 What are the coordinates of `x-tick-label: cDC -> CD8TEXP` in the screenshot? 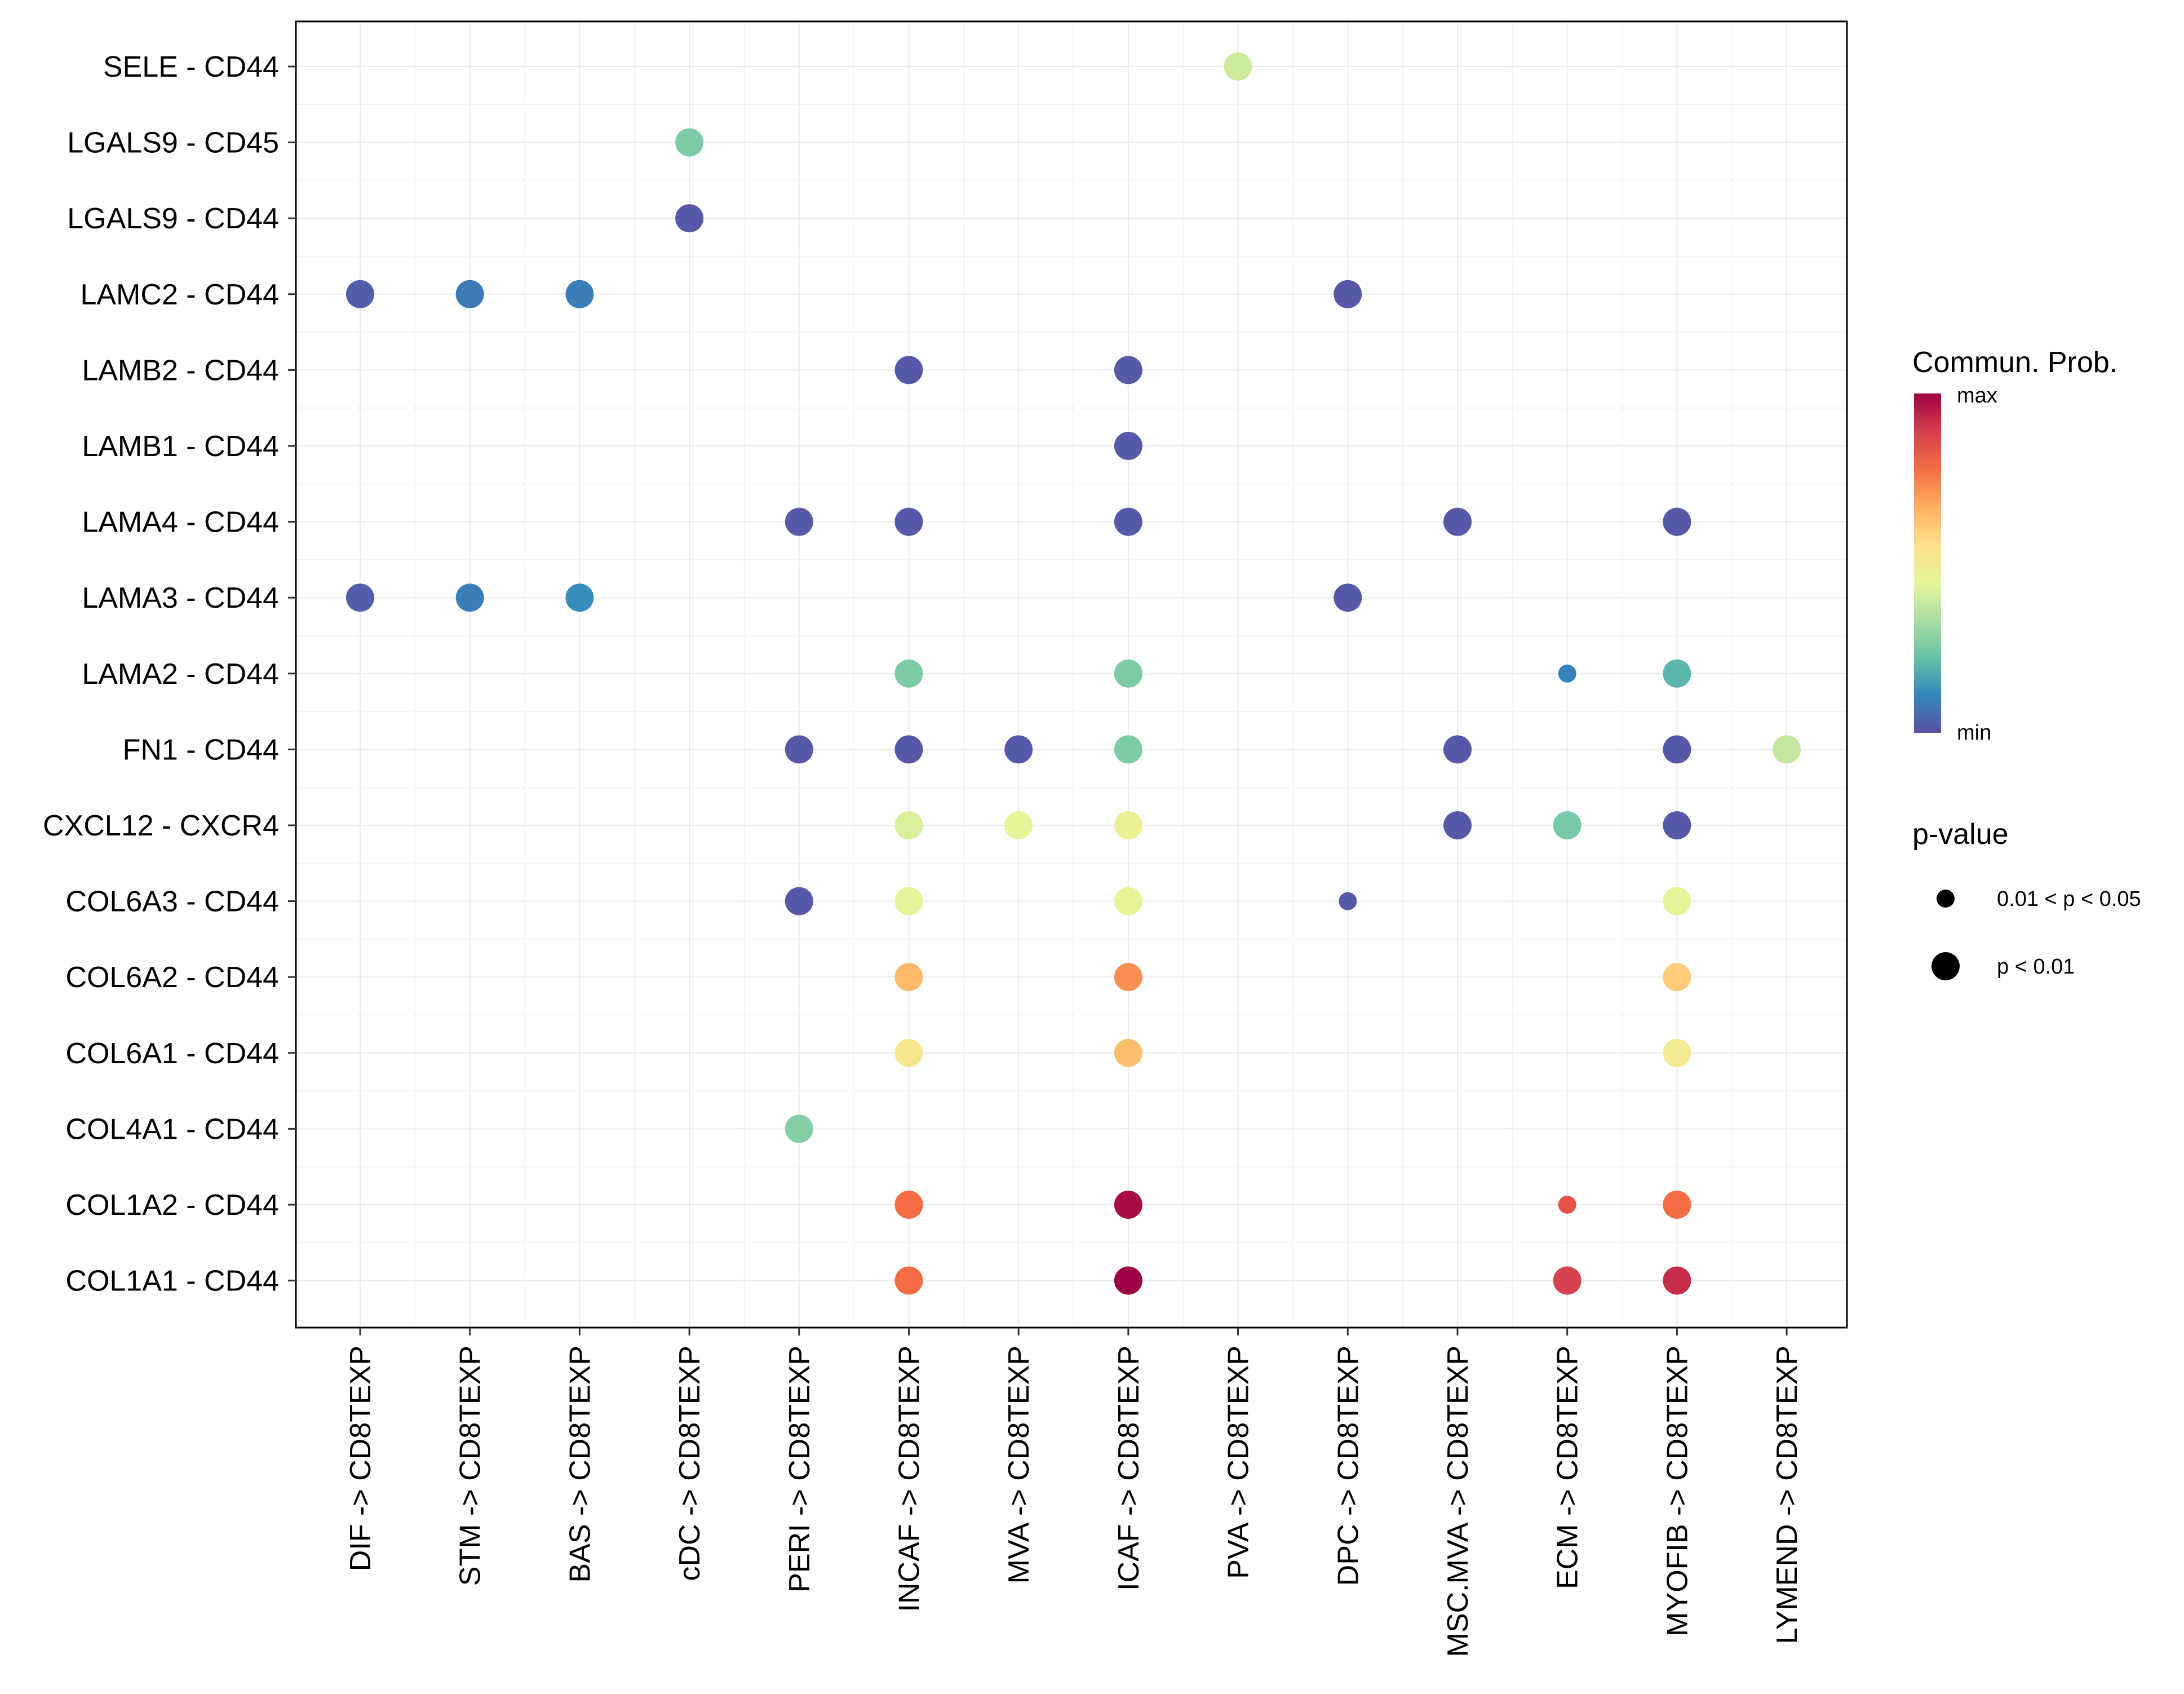 It's located at (690, 1464).